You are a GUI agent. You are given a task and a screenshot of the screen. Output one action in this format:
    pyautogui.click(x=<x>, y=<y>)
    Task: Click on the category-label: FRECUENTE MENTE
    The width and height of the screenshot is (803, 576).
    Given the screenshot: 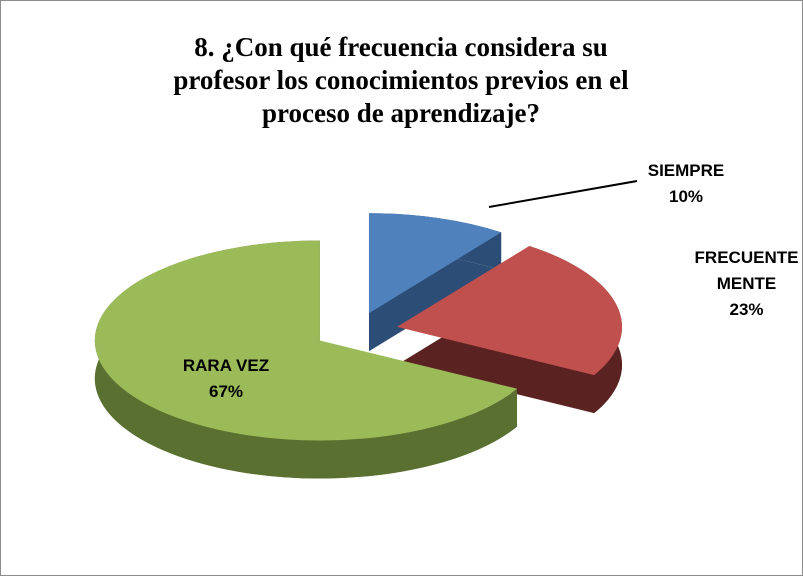 What is the action you would take?
    pyautogui.click(x=746, y=270)
    